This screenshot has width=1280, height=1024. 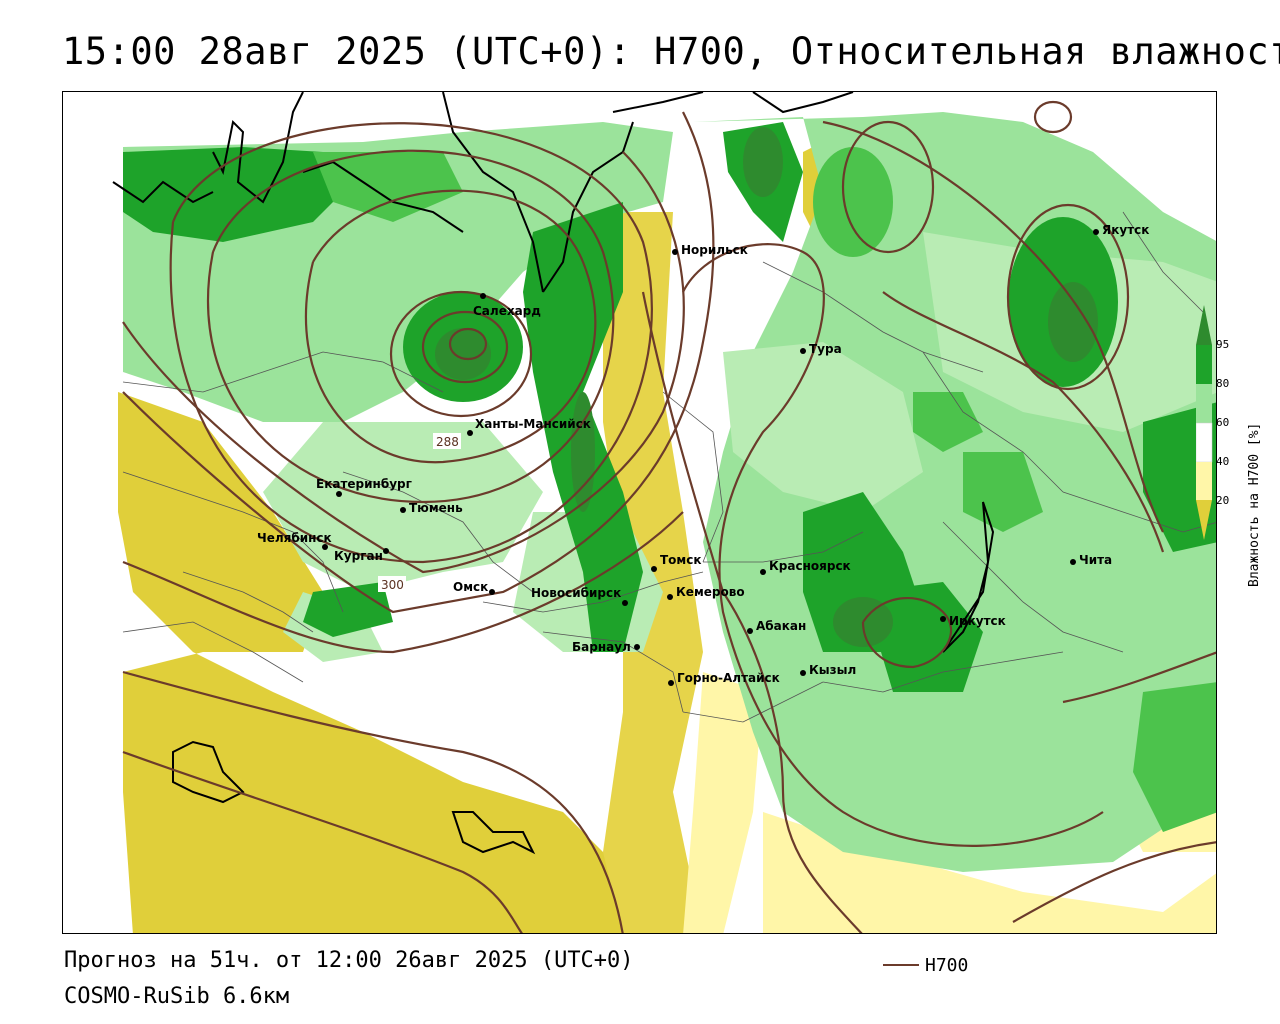 What do you see at coordinates (507, 311) in the screenshot?
I see `svg-text: Салехард` at bounding box center [507, 311].